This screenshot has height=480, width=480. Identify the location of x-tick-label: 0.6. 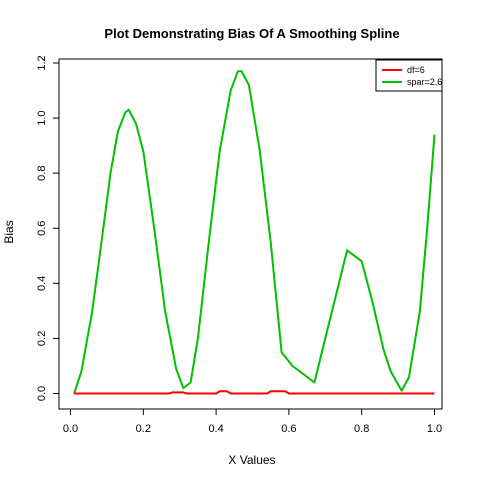
(288, 429).